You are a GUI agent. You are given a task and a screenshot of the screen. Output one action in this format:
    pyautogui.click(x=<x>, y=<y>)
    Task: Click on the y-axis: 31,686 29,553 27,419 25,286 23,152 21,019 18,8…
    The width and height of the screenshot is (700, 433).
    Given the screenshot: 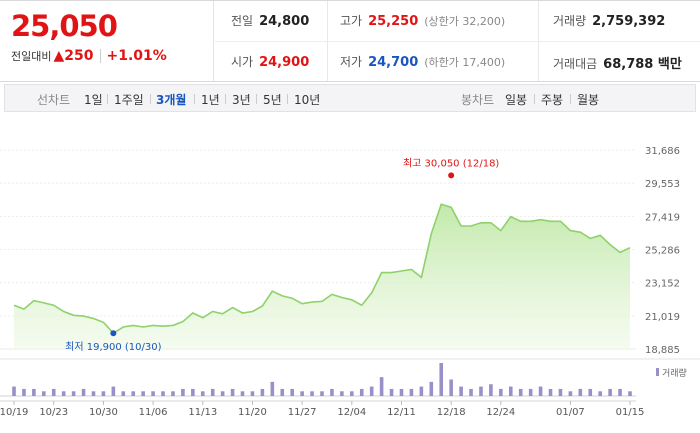 What is the action you would take?
    pyautogui.click(x=662, y=251)
    